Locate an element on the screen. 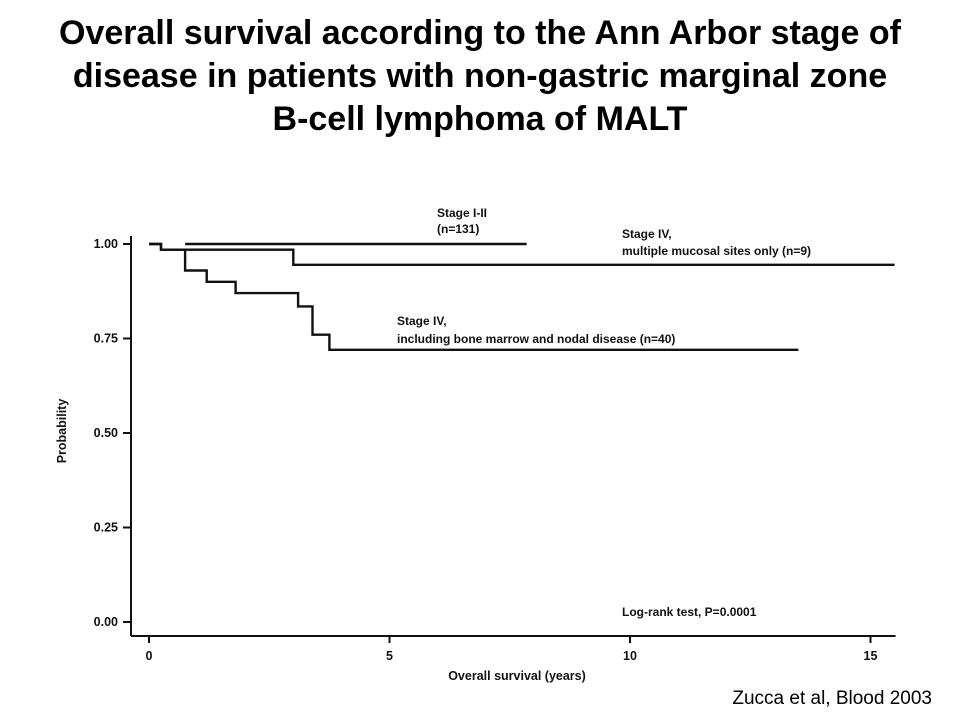 This screenshot has width=960, height=720. x-tick-label: 0 is located at coordinates (149, 656).